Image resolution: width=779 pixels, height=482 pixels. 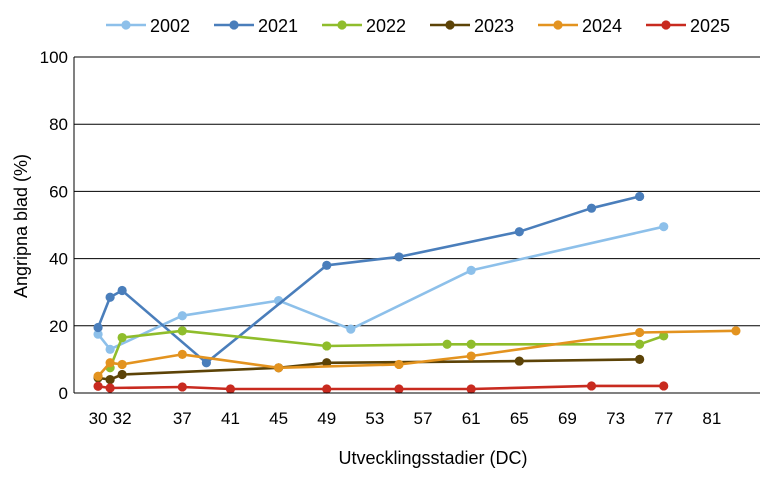 What do you see at coordinates (58, 124) in the screenshot?
I see `y-tick-label-80: 80` at bounding box center [58, 124].